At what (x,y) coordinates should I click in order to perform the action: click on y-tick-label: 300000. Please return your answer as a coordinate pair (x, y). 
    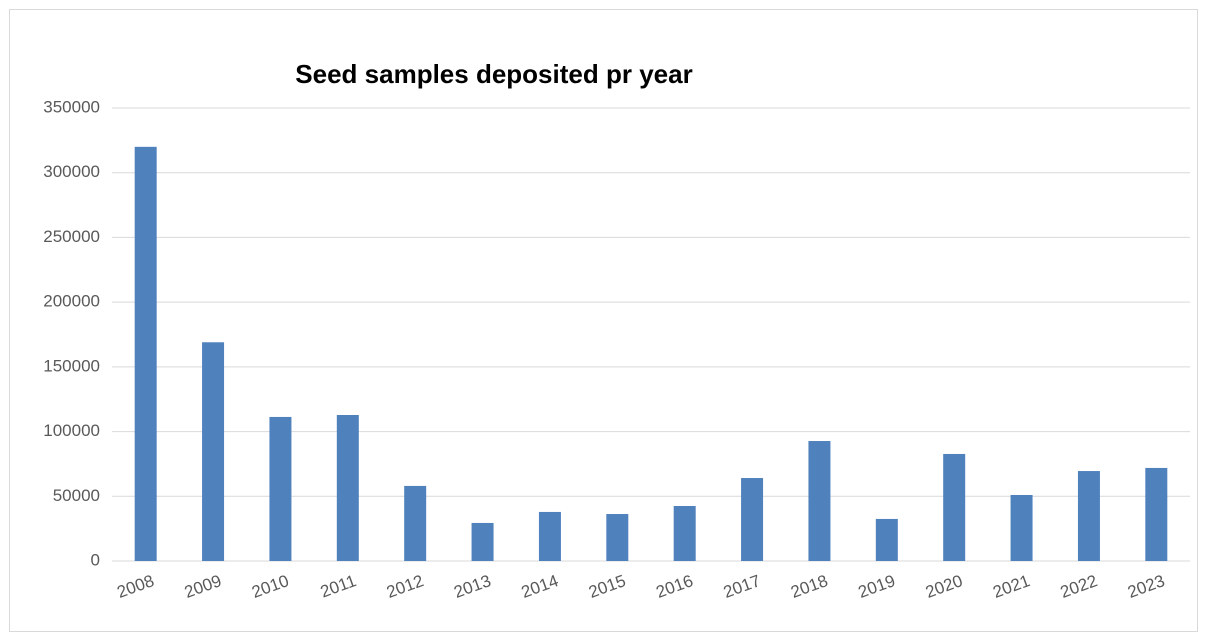
    Looking at the image, I should click on (71, 171).